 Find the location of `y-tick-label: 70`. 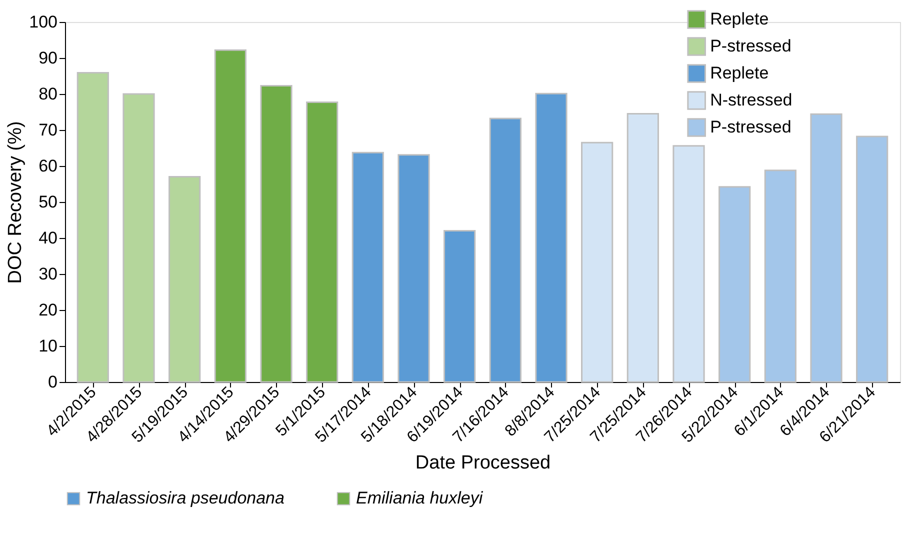

y-tick-label: 70 is located at coordinates (48, 130).